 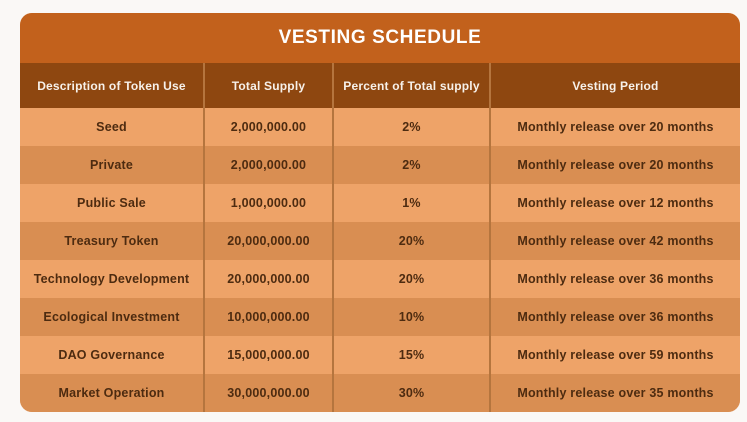 What do you see at coordinates (614, 203) in the screenshot?
I see `cell-vesting-period: Monthly release over 12 months` at bounding box center [614, 203].